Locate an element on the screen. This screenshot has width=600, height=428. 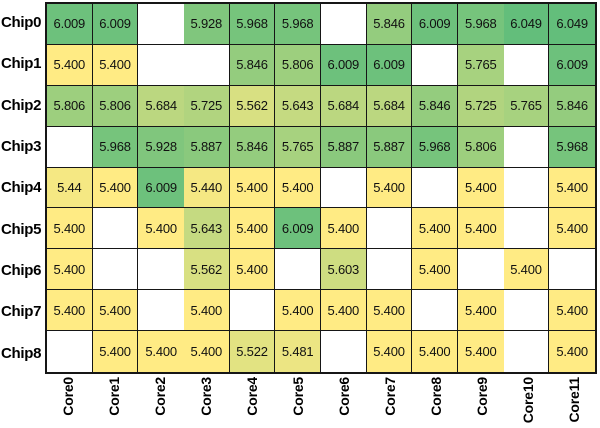
col-label-cell: Core0 is located at coordinates (68, 402).